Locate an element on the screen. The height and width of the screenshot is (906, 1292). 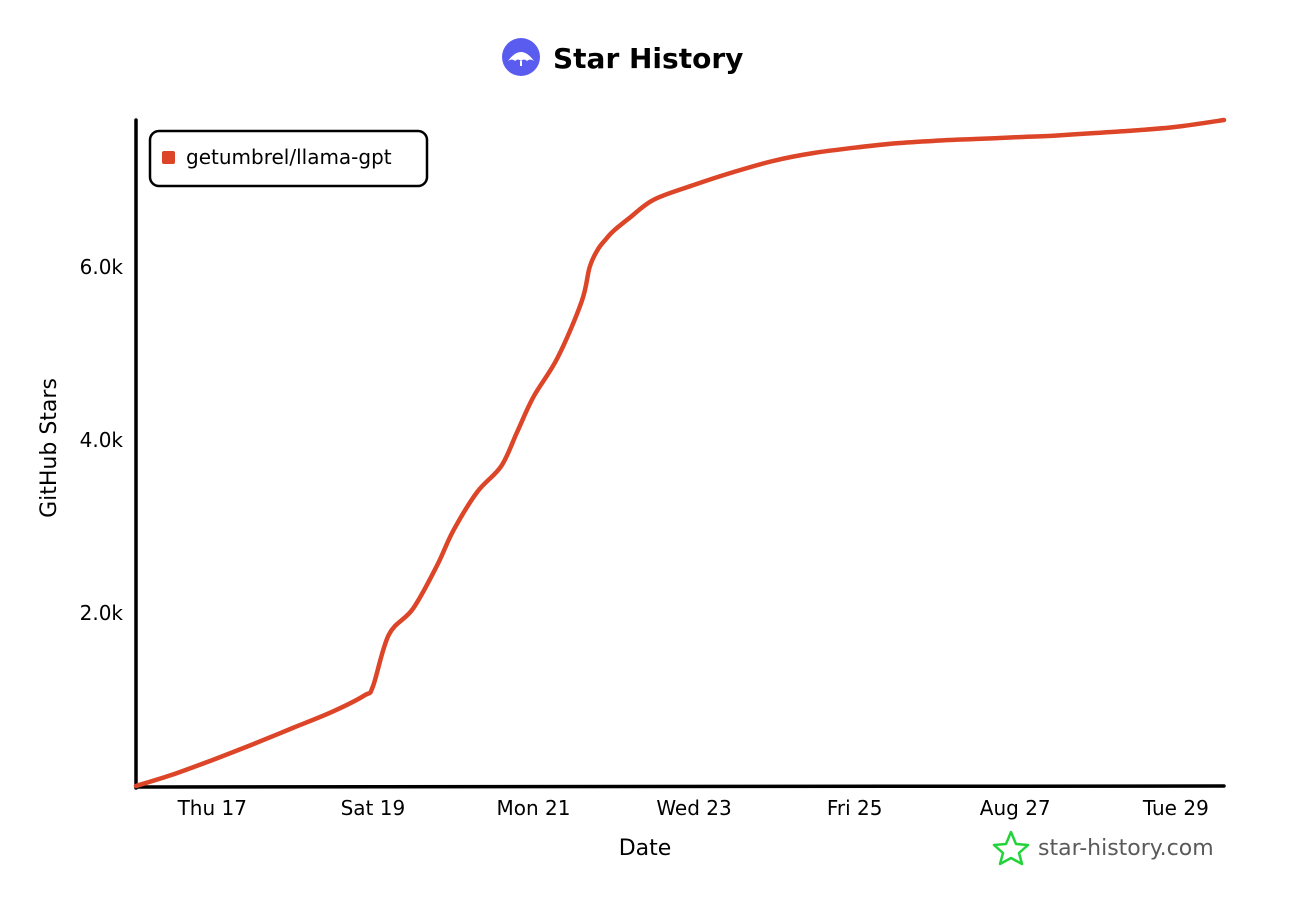
watermark-text: star-history.com is located at coordinates (1126, 848).